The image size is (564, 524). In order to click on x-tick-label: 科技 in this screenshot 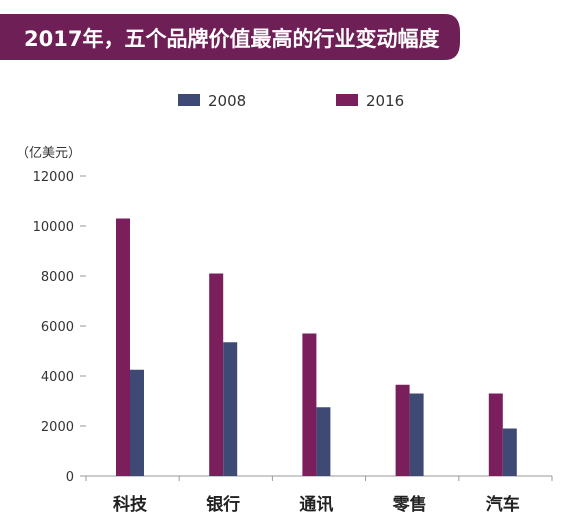, I will do `click(130, 504)`.